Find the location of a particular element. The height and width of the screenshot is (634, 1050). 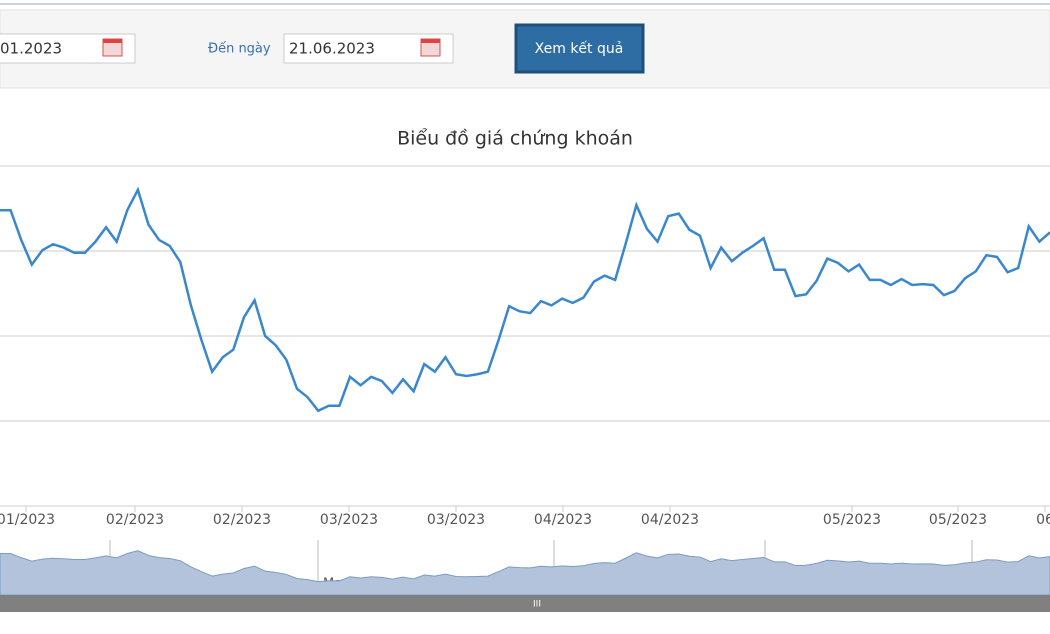

submit-label: Xem kết quả is located at coordinates (579, 48).